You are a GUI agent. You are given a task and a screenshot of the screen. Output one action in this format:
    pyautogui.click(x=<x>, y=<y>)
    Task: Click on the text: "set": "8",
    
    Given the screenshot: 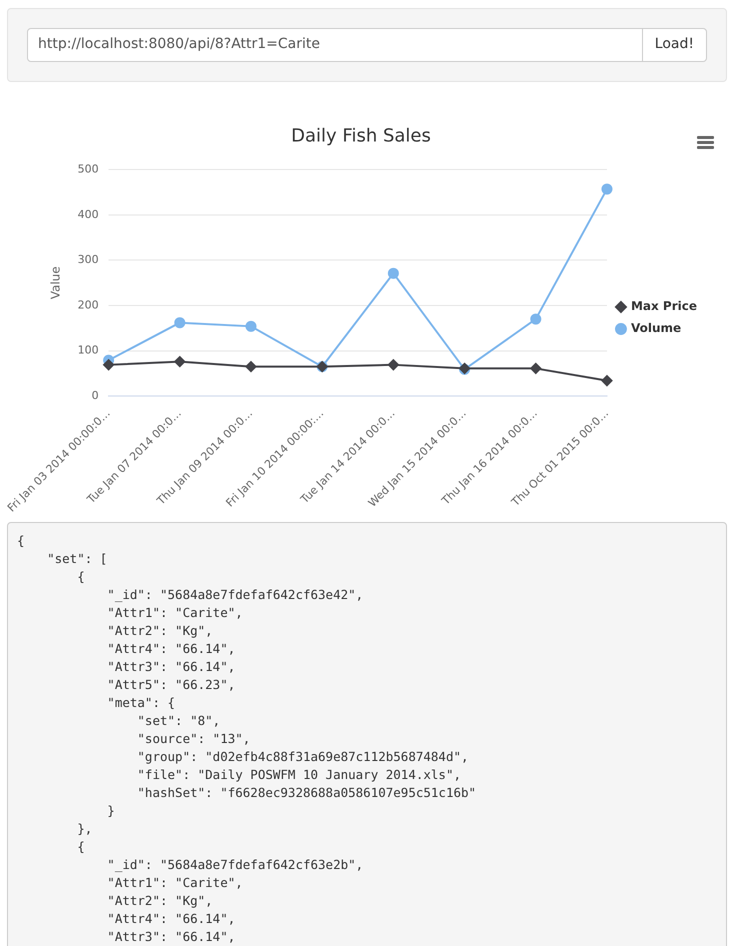 What is the action you would take?
    pyautogui.click(x=179, y=721)
    